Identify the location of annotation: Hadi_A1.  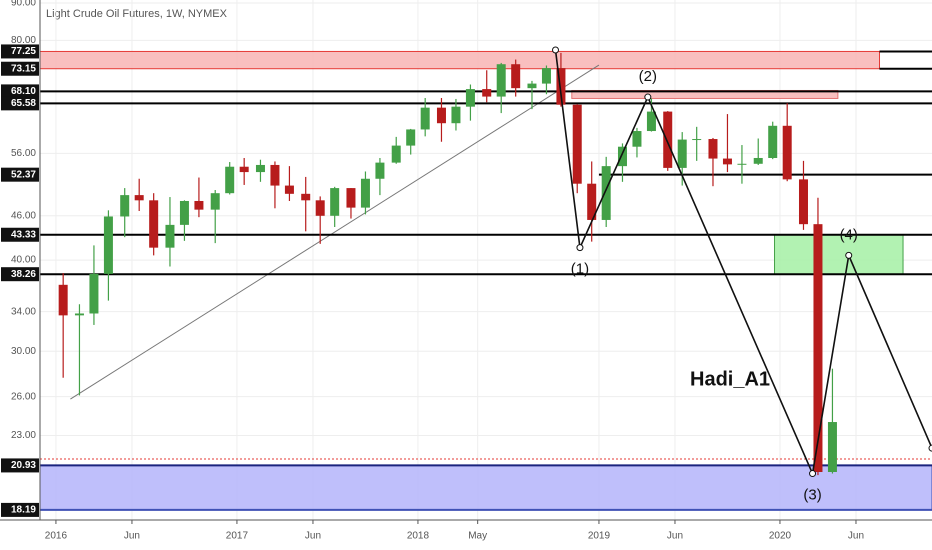
(730, 379).